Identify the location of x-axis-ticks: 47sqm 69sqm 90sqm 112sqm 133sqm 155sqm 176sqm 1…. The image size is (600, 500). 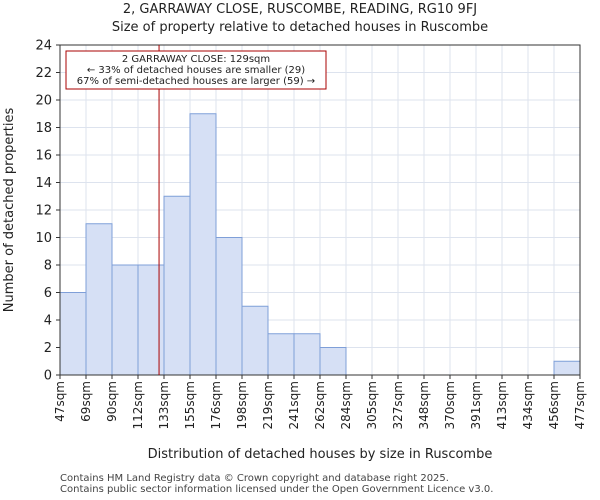
(320, 402).